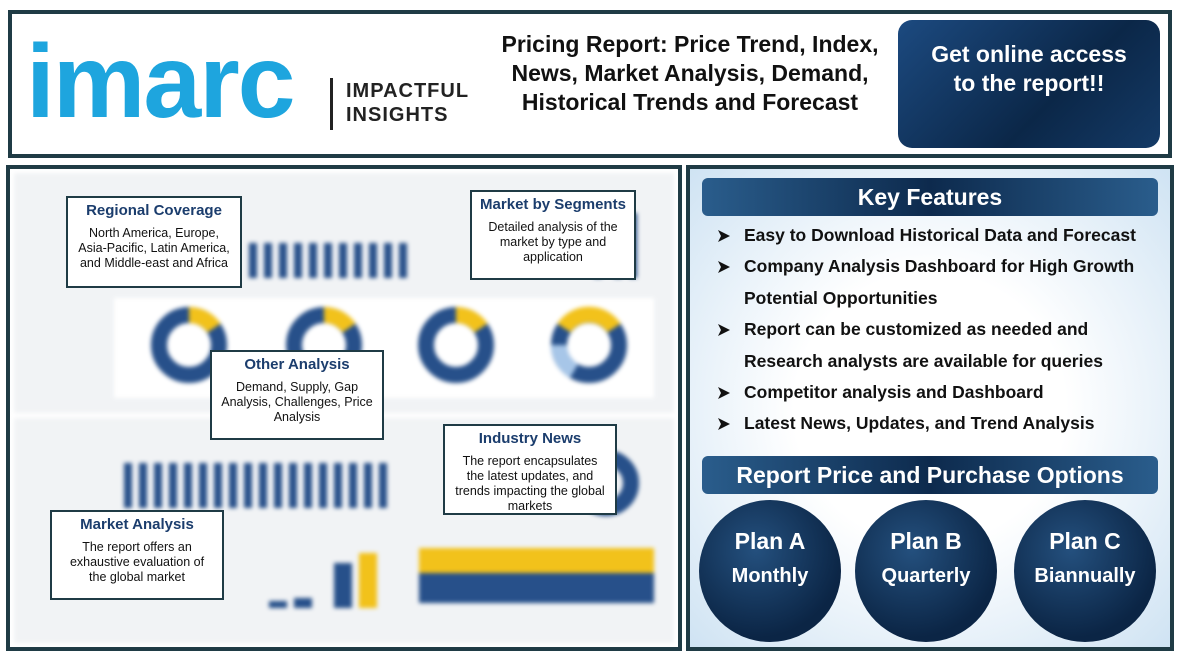 The height and width of the screenshot is (662, 1180). I want to click on plan-button: Plan A Monthly, so click(770, 571).